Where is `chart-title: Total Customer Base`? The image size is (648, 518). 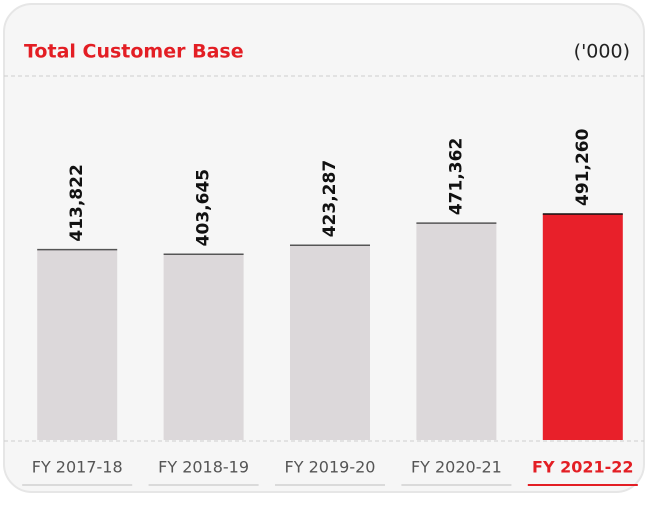
chart-title: Total Customer Base is located at coordinates (134, 52).